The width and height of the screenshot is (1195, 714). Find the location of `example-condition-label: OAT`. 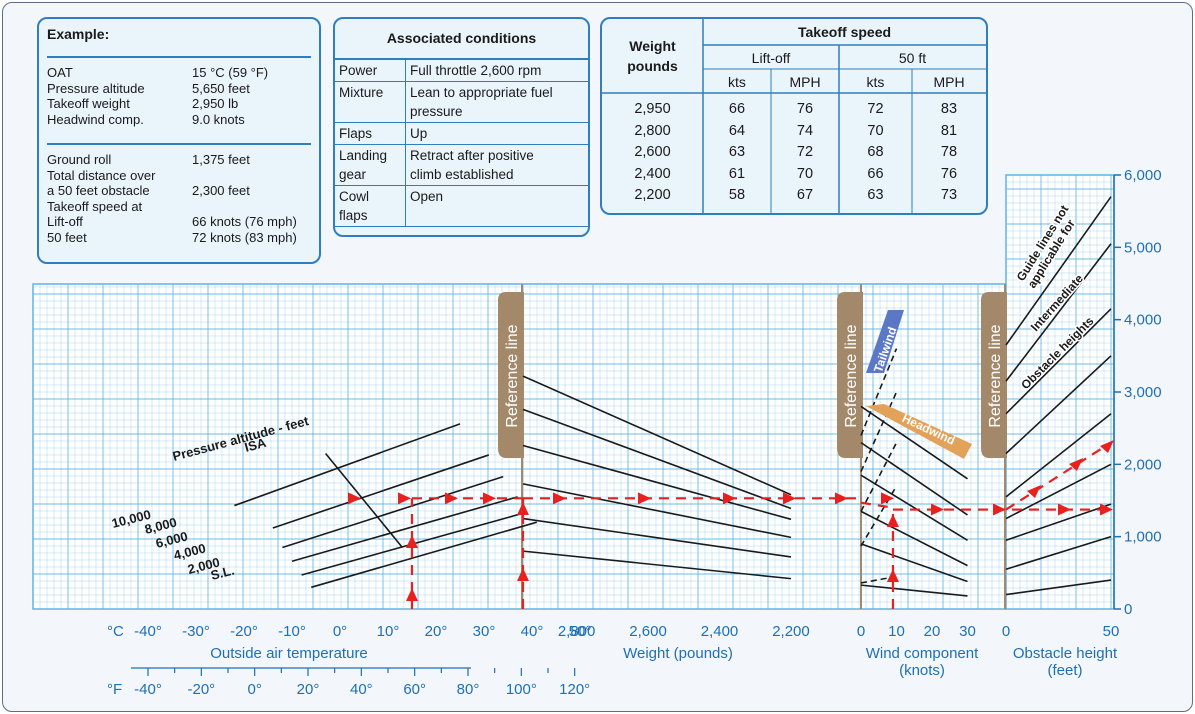

example-condition-label: OAT is located at coordinates (60, 72).